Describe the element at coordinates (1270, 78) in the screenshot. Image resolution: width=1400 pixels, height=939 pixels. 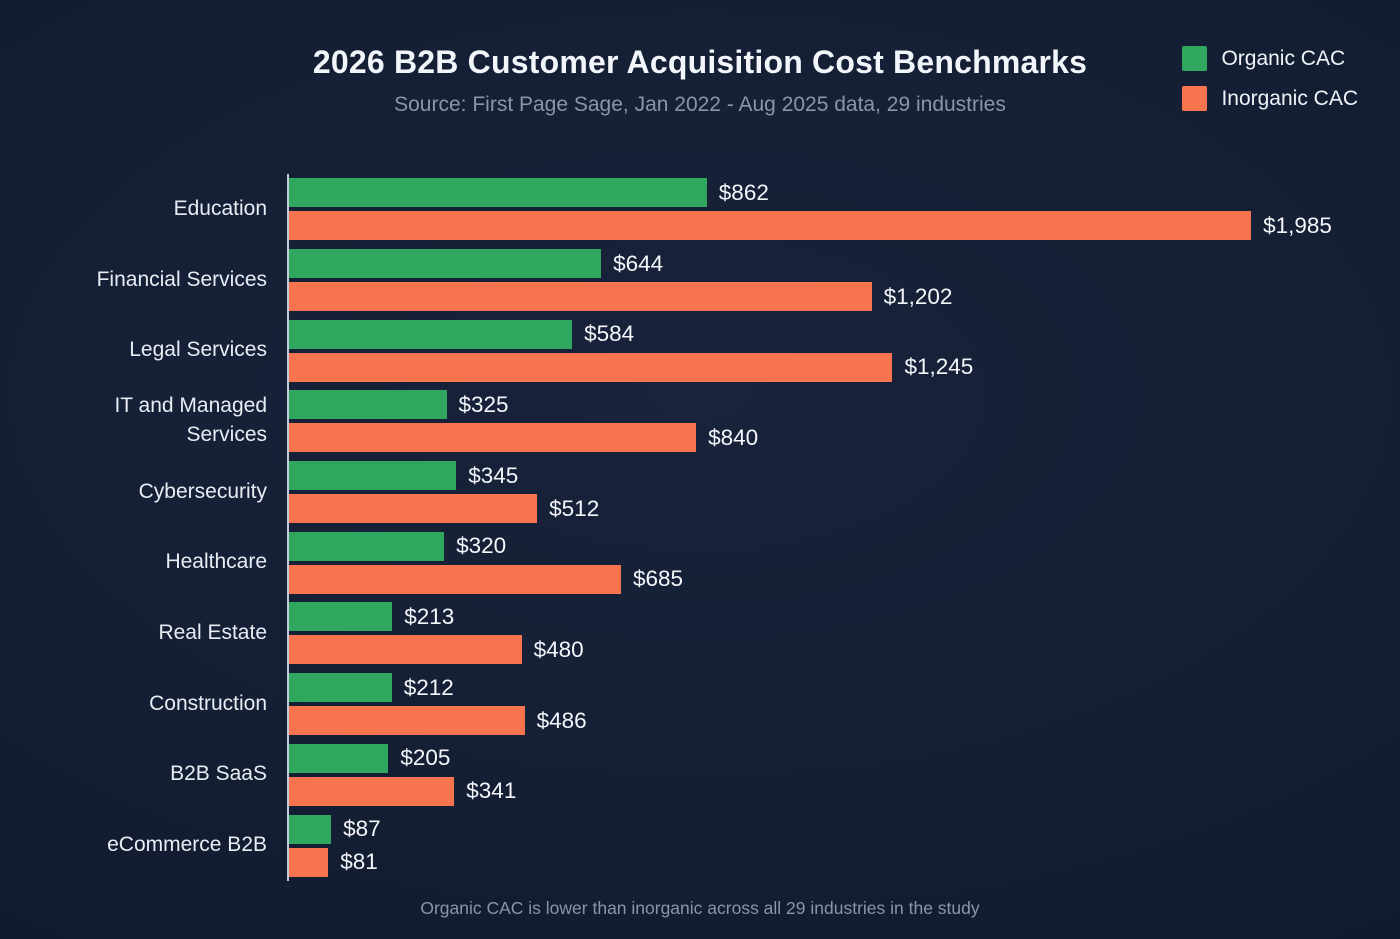
I see `legend: Organic CAC Inorganic CAC` at that location.